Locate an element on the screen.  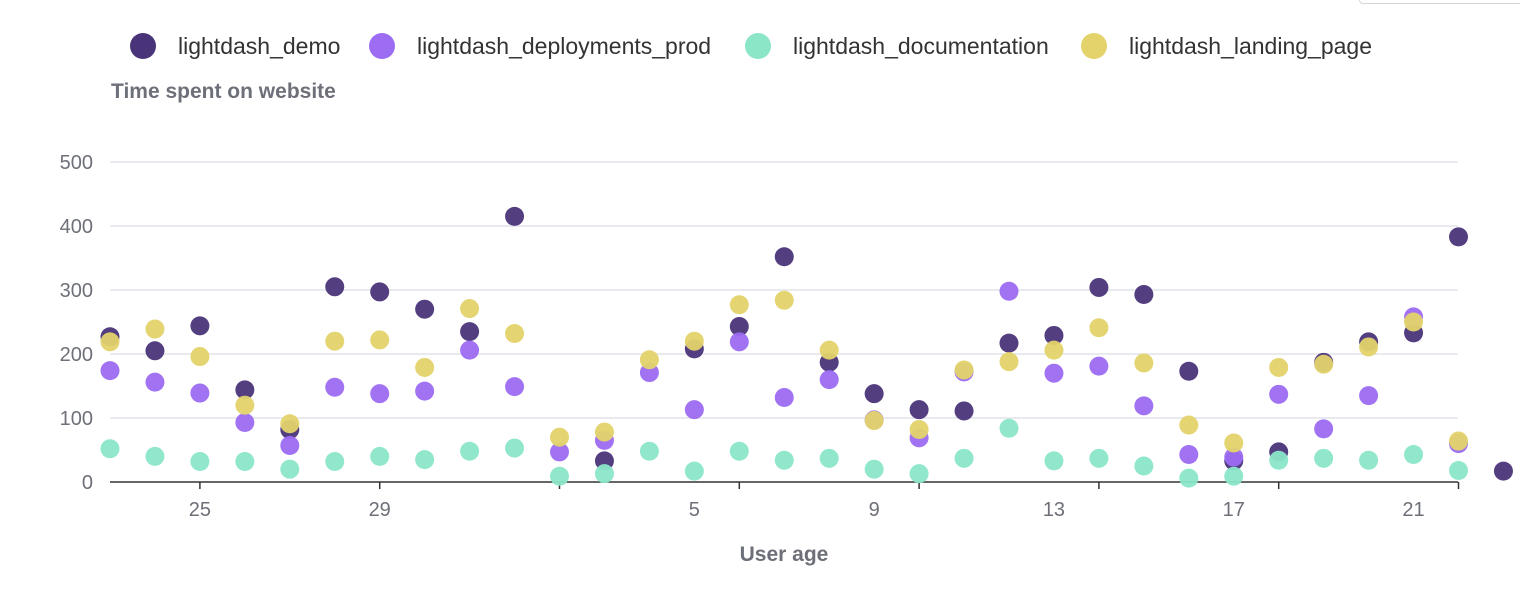
legend-label-lightdash_landing_page: lightdash_landing_page is located at coordinates (1250, 46).